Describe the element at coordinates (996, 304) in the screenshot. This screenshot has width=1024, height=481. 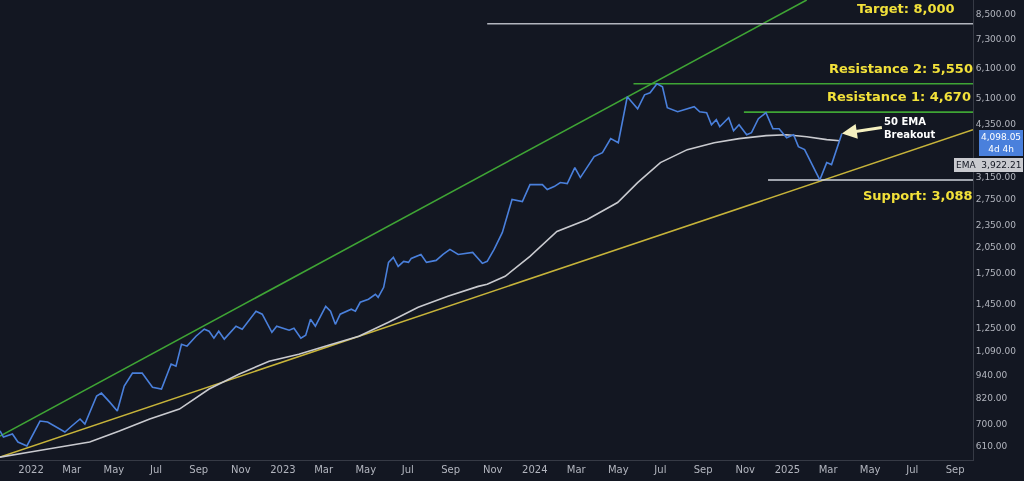
I see `y-tick-label: 1,450.00` at that location.